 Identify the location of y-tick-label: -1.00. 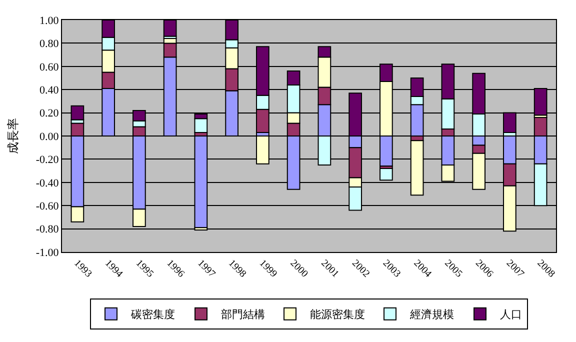
(48, 252).